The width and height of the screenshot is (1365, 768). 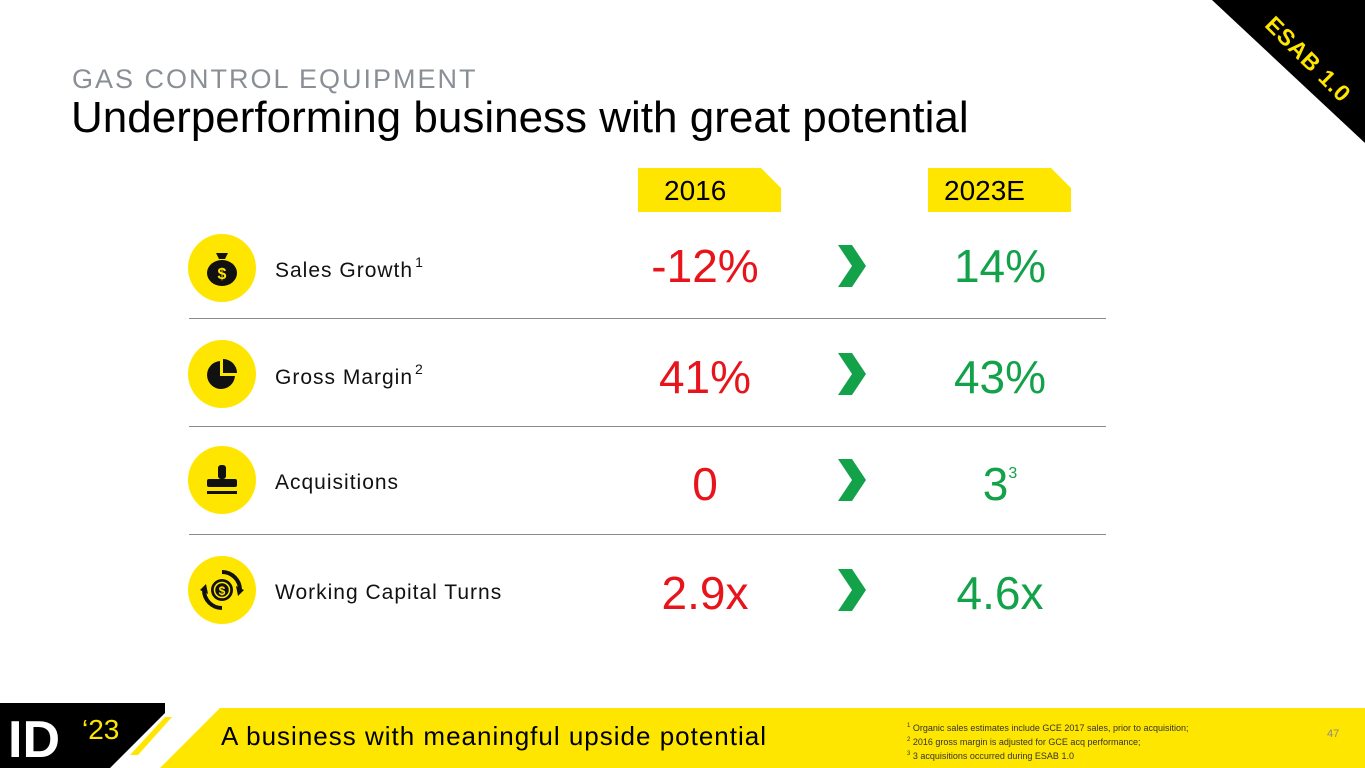 I want to click on metric-label: Working Capital Turns, so click(x=389, y=592).